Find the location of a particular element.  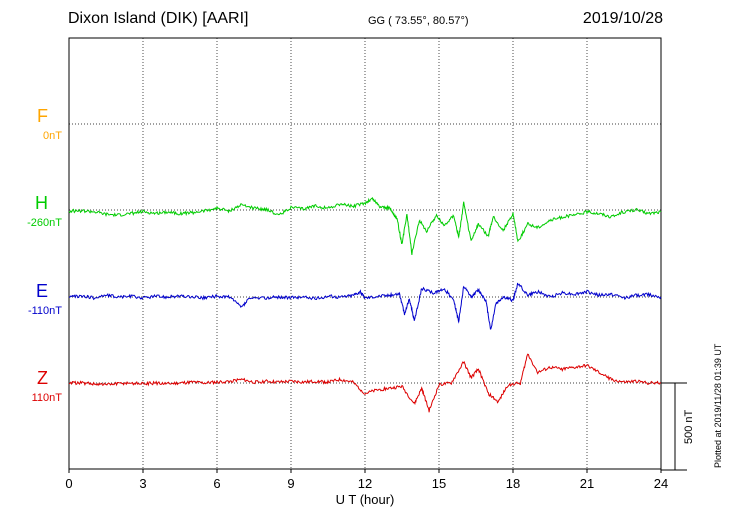

baseline-label-e: -110nT is located at coordinates (44, 311).